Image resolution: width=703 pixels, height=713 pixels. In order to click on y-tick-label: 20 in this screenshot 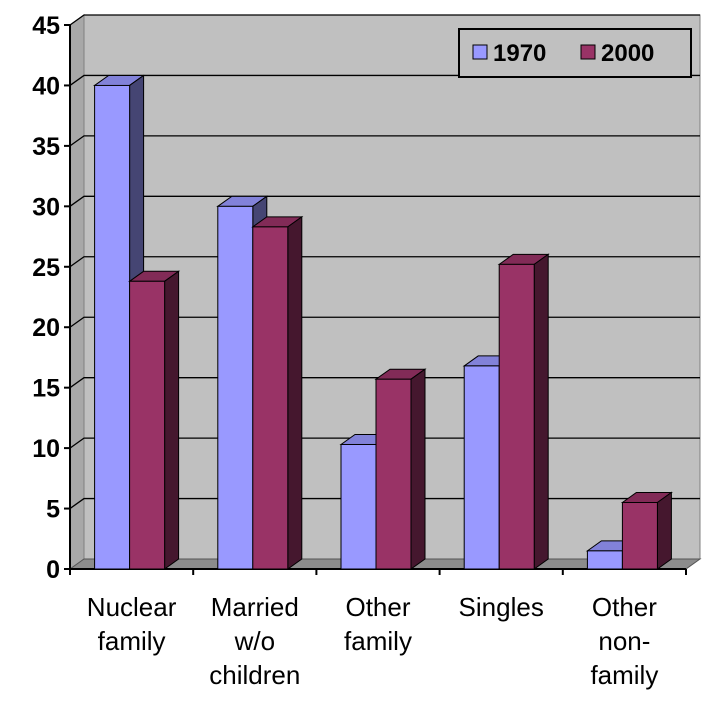, I will do `click(46, 328)`.